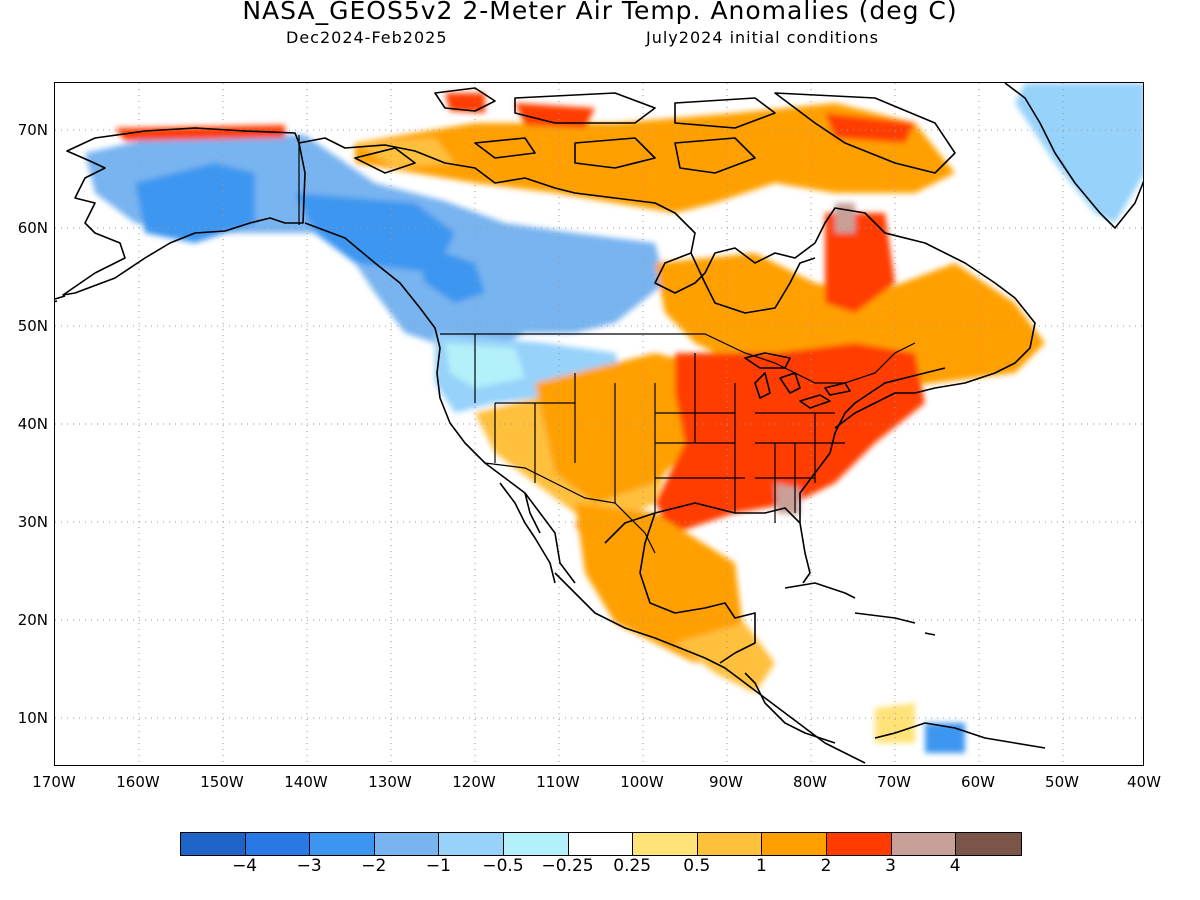  I want to click on lon-tick-label: 160W, so click(138, 782).